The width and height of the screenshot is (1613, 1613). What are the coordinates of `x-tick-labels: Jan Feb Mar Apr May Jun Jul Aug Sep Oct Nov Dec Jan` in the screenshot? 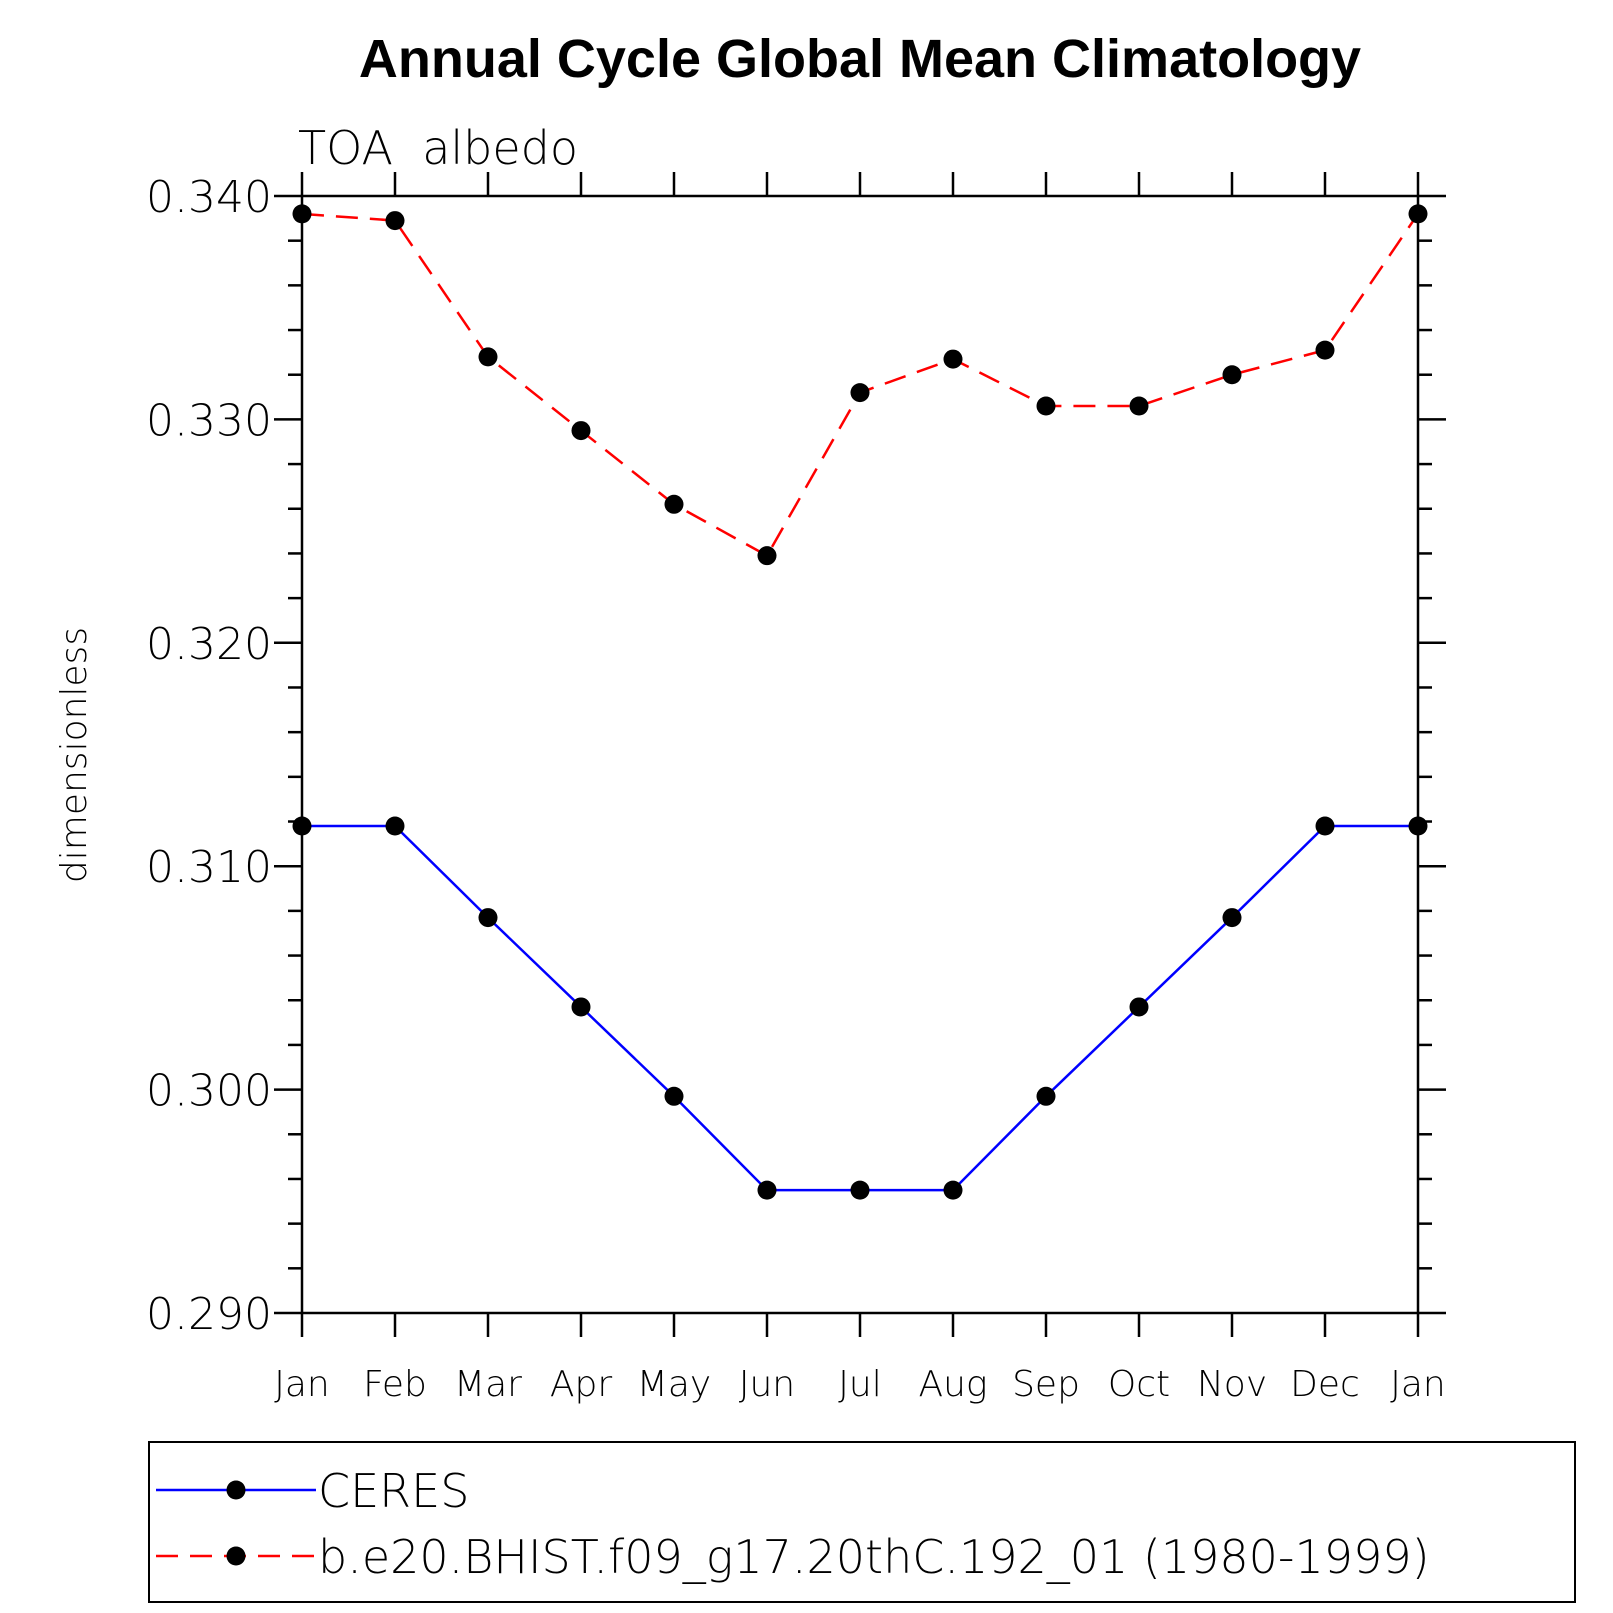 It's located at (860, 1384).